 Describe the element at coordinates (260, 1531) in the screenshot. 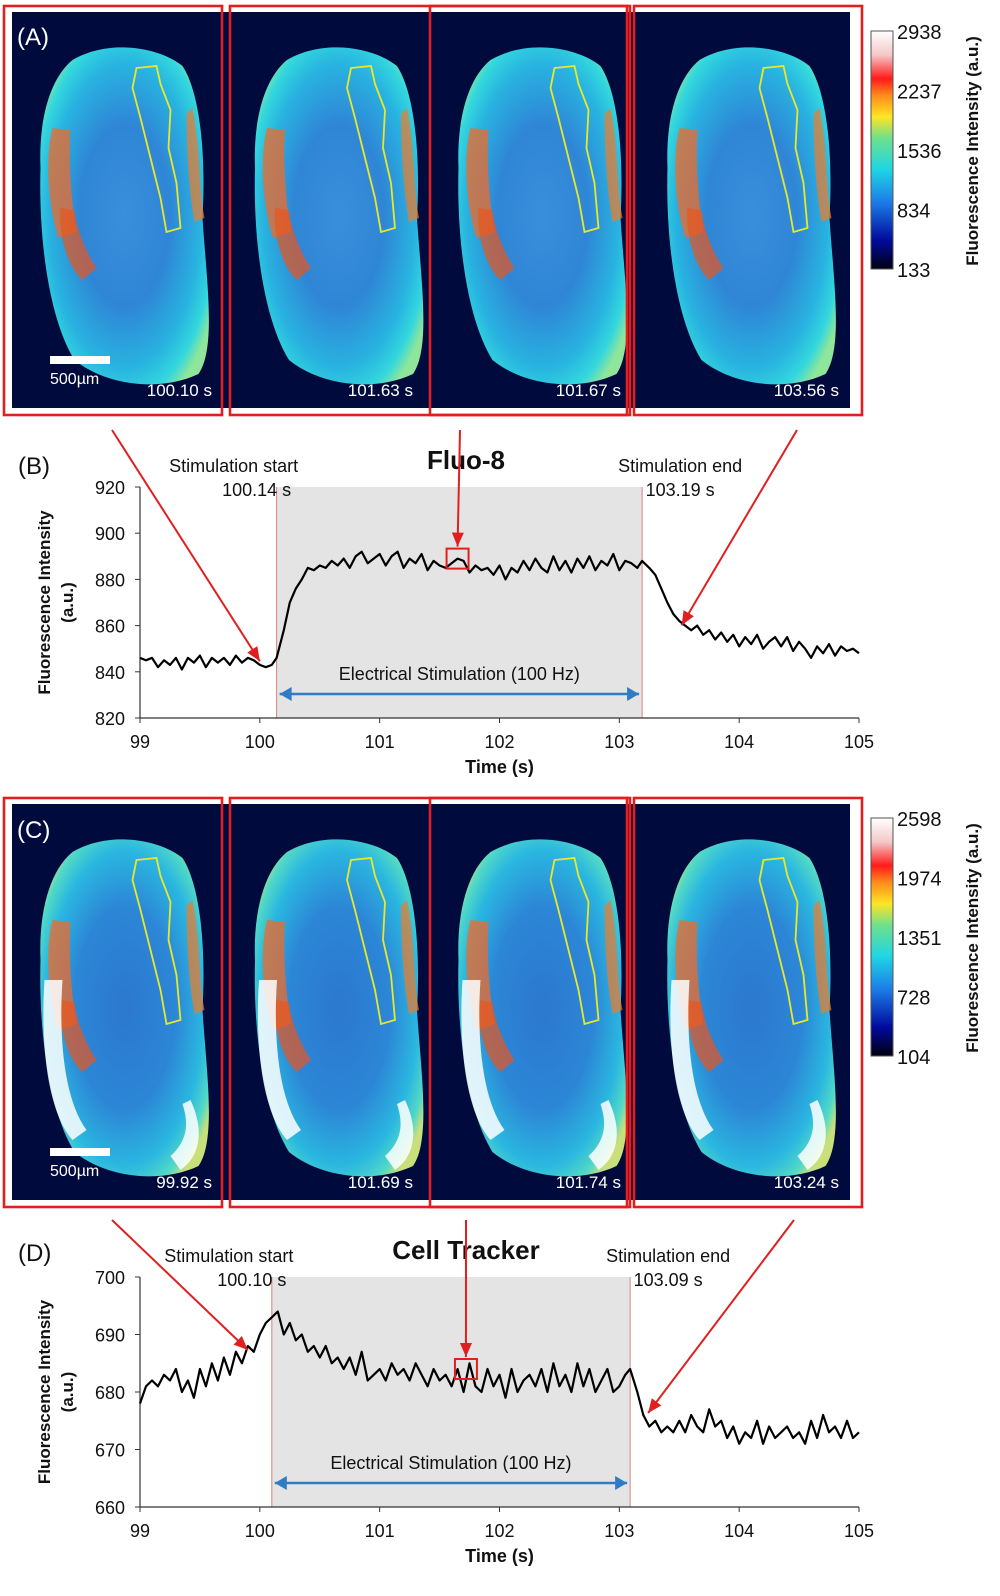

I see `x-tick-label: 100` at that location.